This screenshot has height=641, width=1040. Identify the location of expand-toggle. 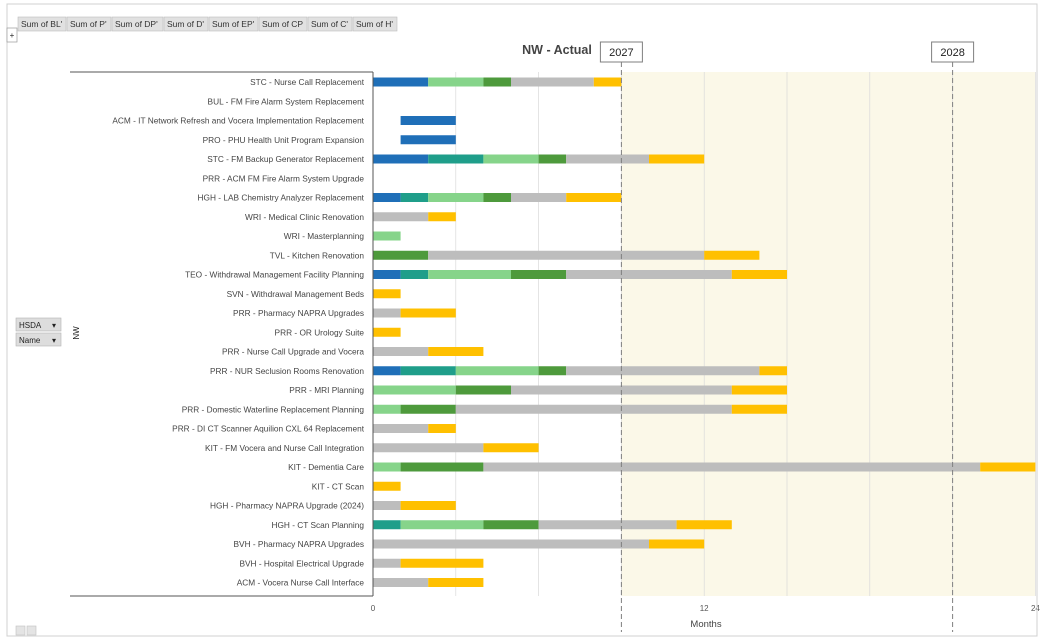
(12, 35).